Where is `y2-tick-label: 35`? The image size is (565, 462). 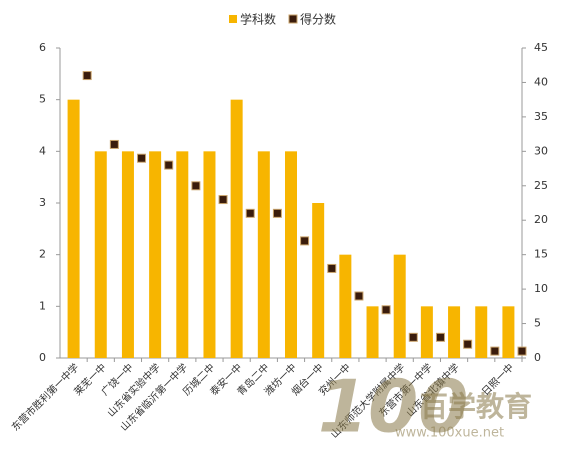
y2-tick-label: 35 is located at coordinates (541, 116).